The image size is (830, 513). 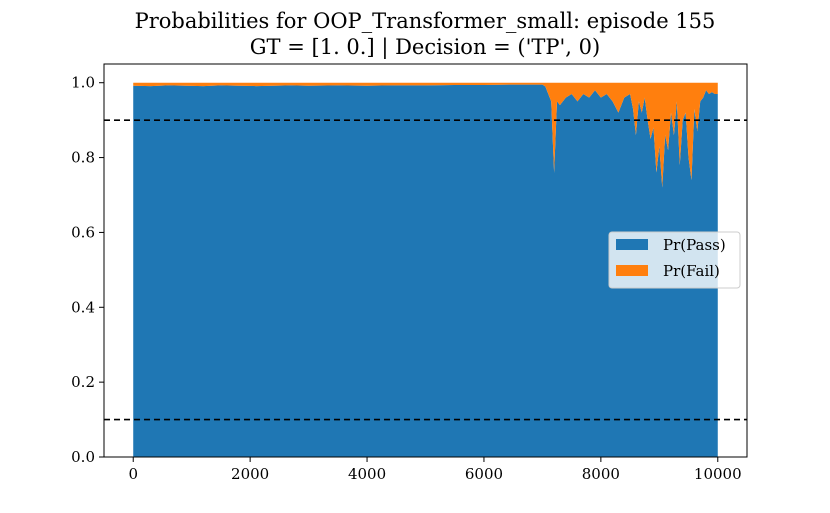 I want to click on x-tick-label: 4000, so click(x=367, y=474).